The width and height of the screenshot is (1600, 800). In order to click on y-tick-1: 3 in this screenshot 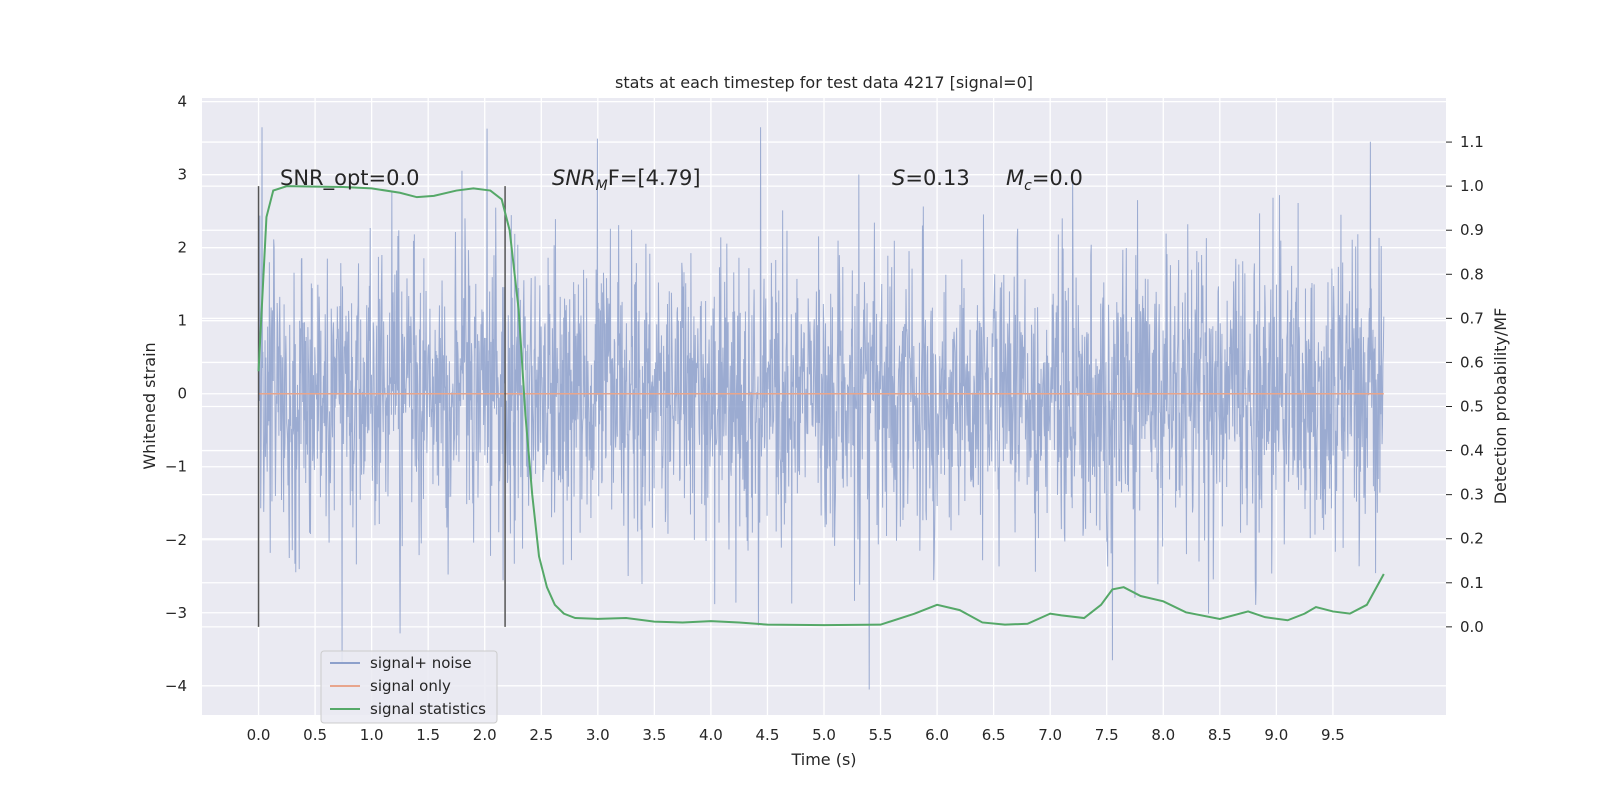, I will do `click(182, 175)`.